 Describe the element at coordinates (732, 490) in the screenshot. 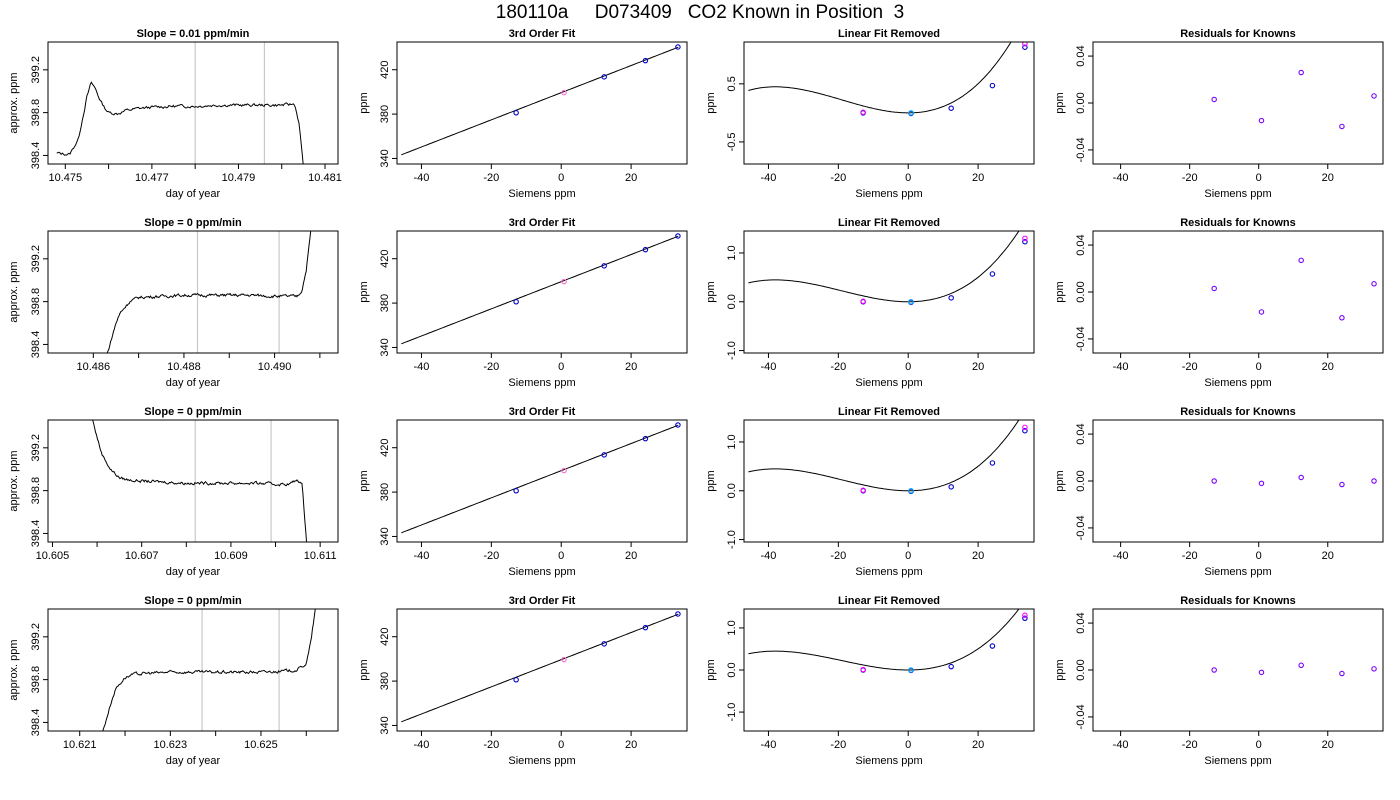

I see `y-tick-label: 0.0` at that location.